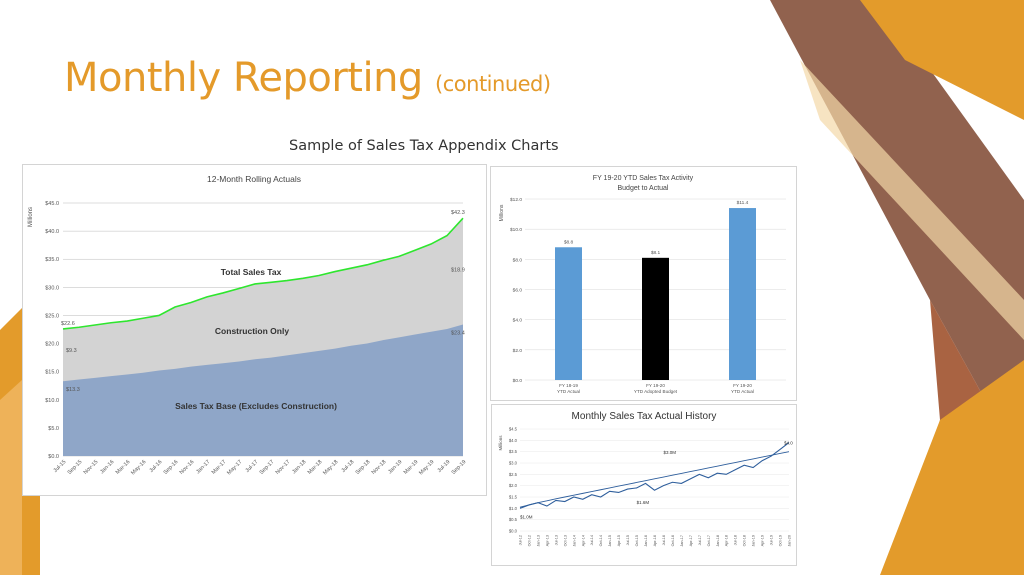  I want to click on x-tick-label: Oct-16, so click(673, 540).